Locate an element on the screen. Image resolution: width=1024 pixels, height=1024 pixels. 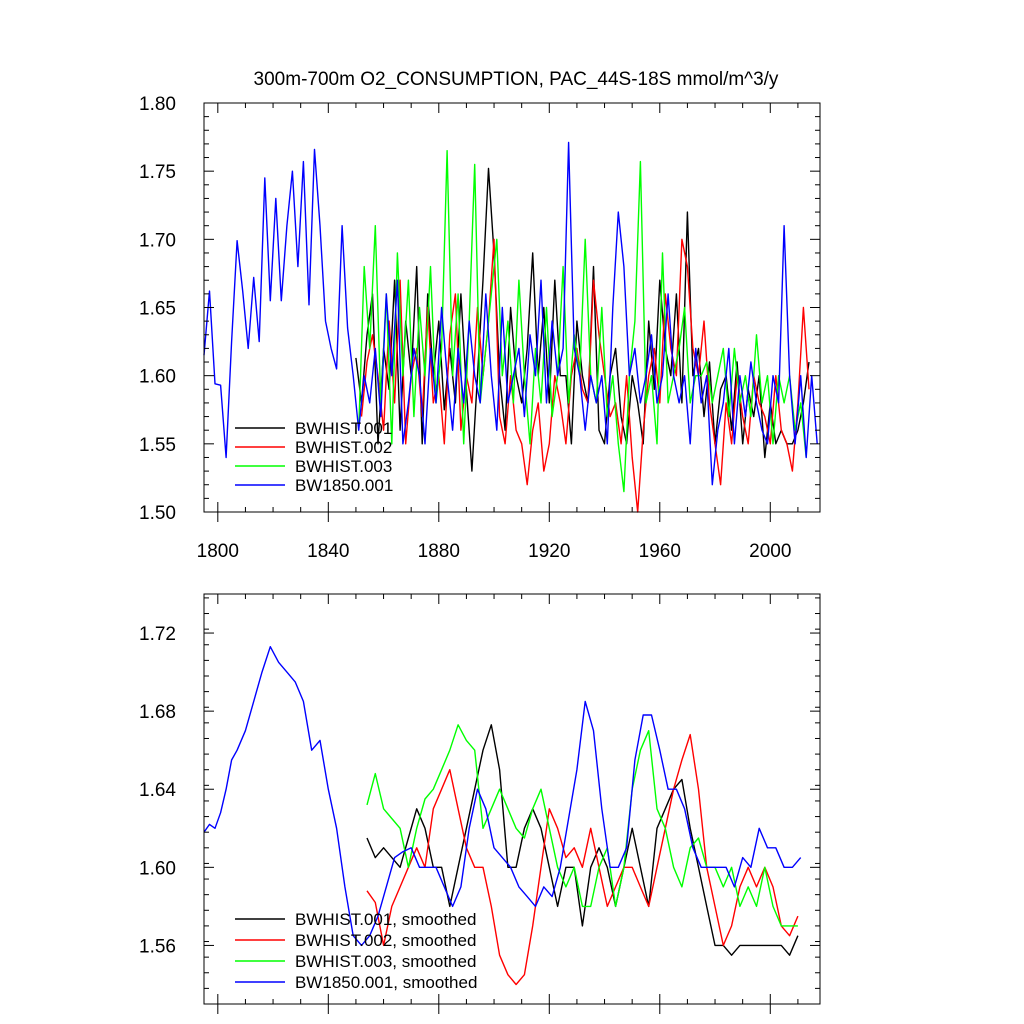
top-y-tick-label: 1.50 is located at coordinates (157, 513).